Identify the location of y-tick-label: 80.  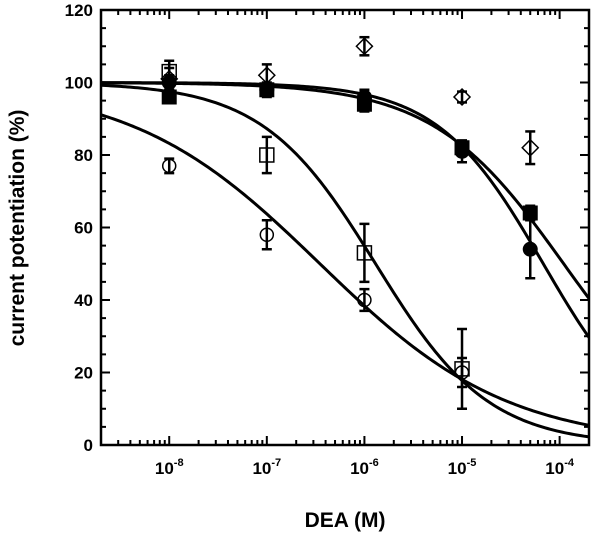
(83, 155).